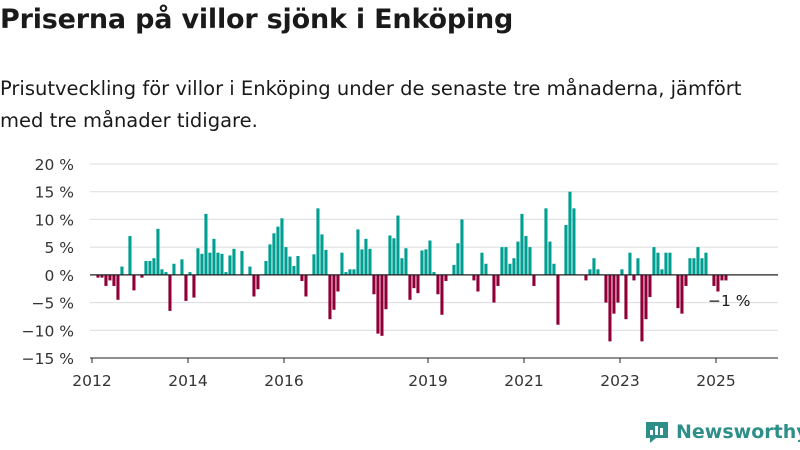  Describe the element at coordinates (59, 276) in the screenshot. I see `y-tick-label: 0 %` at that location.